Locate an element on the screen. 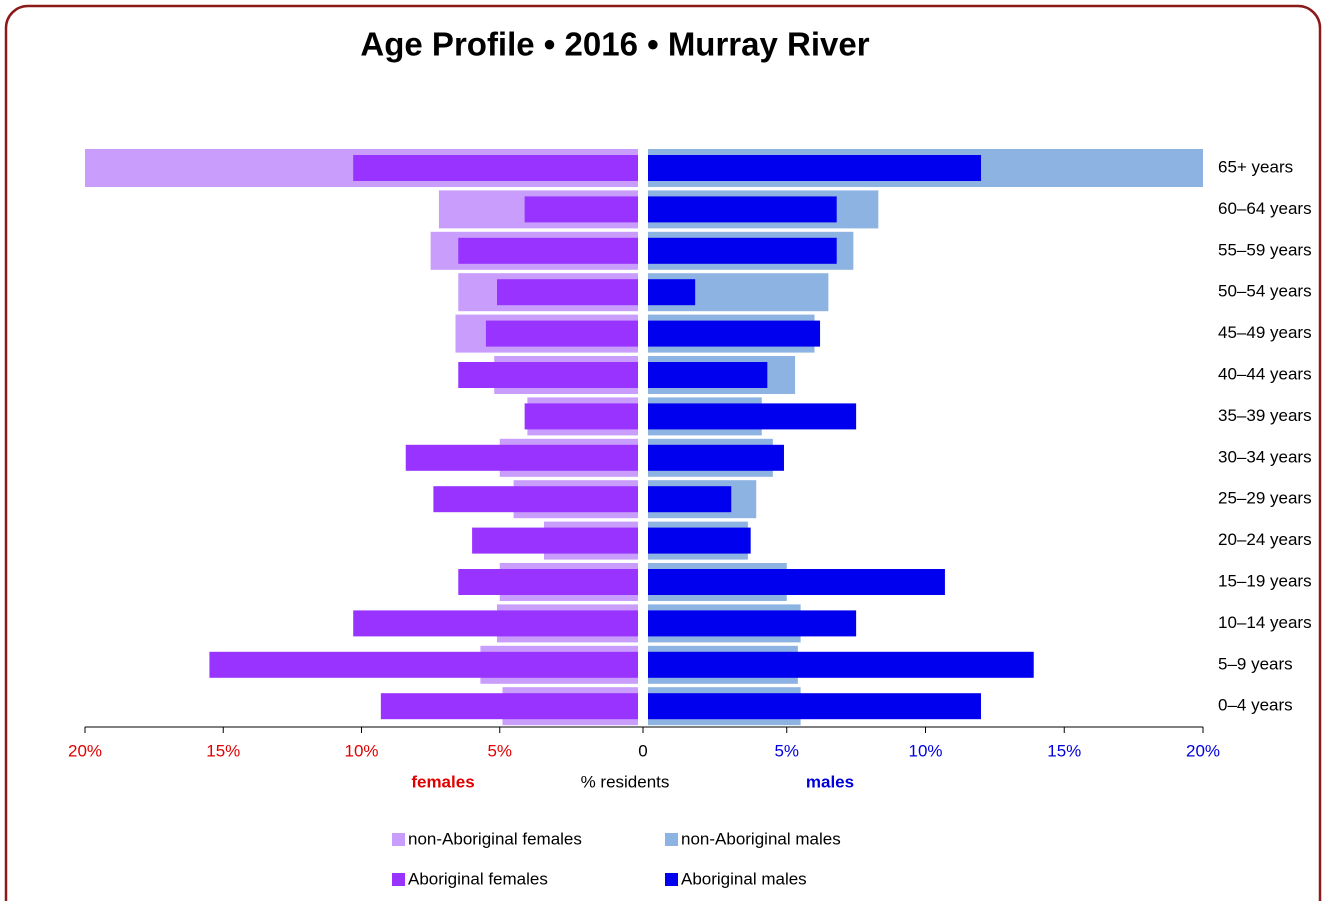 Image resolution: width=1326 pixels, height=901 pixels. category-label: 55–59 years is located at coordinates (1265, 249).